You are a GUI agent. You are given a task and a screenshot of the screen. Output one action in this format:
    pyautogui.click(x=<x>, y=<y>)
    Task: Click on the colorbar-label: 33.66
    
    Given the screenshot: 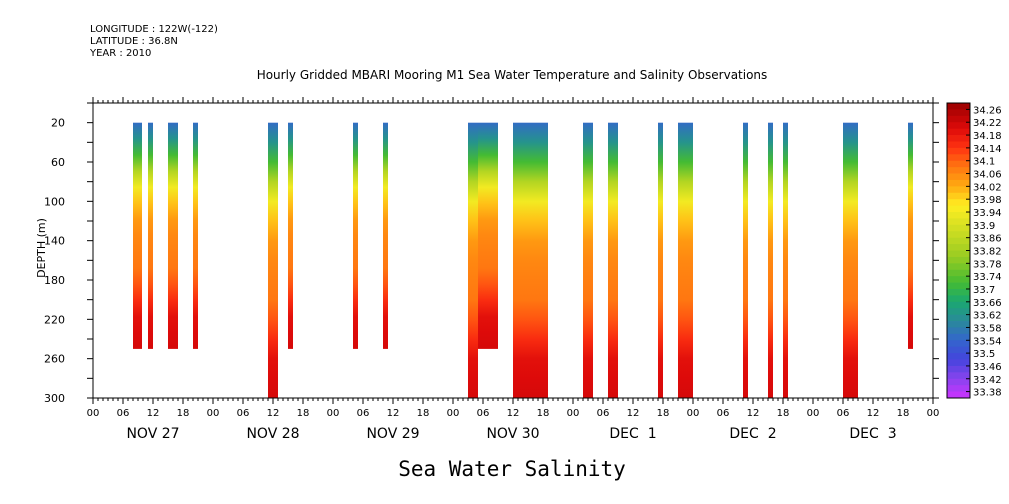 What is the action you would take?
    pyautogui.click(x=987, y=303)
    